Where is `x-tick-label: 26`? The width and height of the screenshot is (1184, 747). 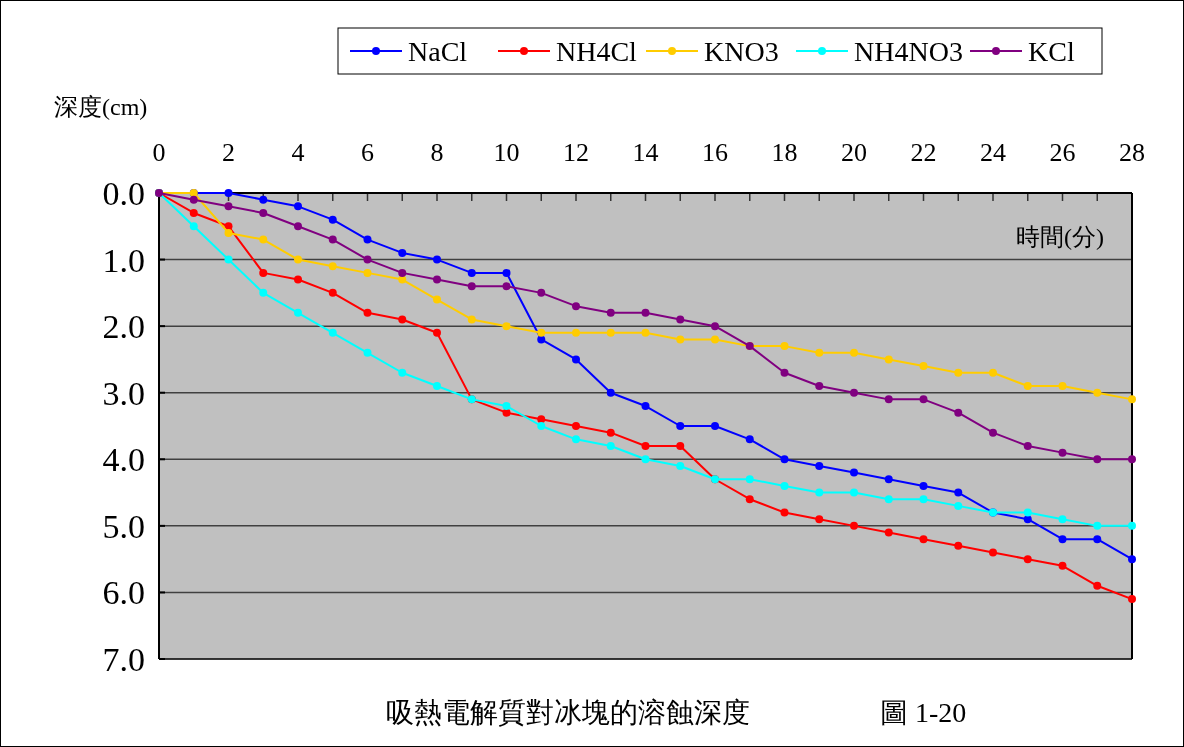 x-tick-label: 26 is located at coordinates (1062, 152).